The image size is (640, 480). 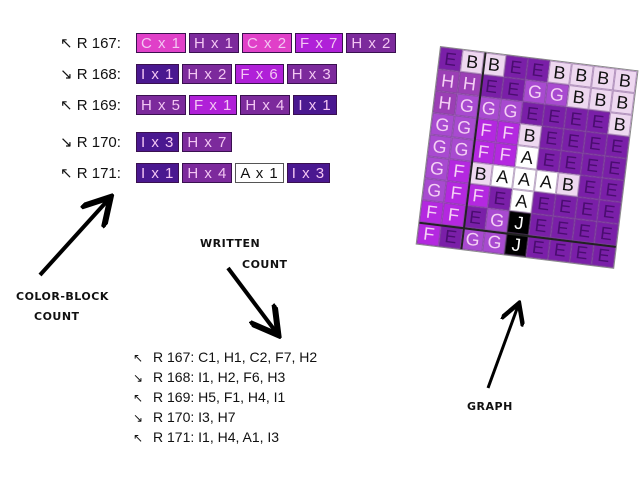 I want to click on written-row: ↘ R 170: I3, H7, so click(x=184, y=417).